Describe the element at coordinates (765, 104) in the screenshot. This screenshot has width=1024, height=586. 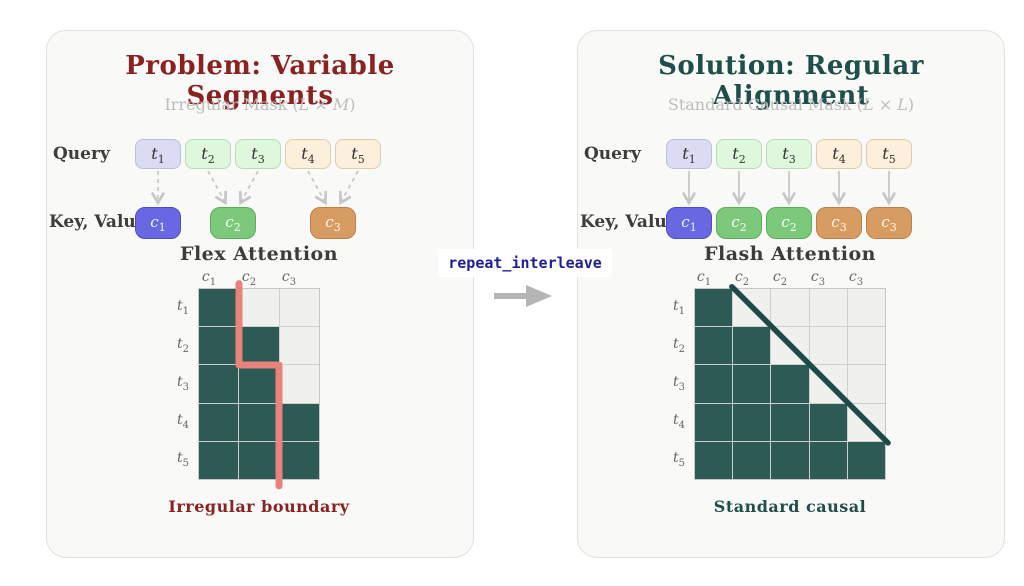
I see `subtitle-text: Standard Causal Mask (` at that location.